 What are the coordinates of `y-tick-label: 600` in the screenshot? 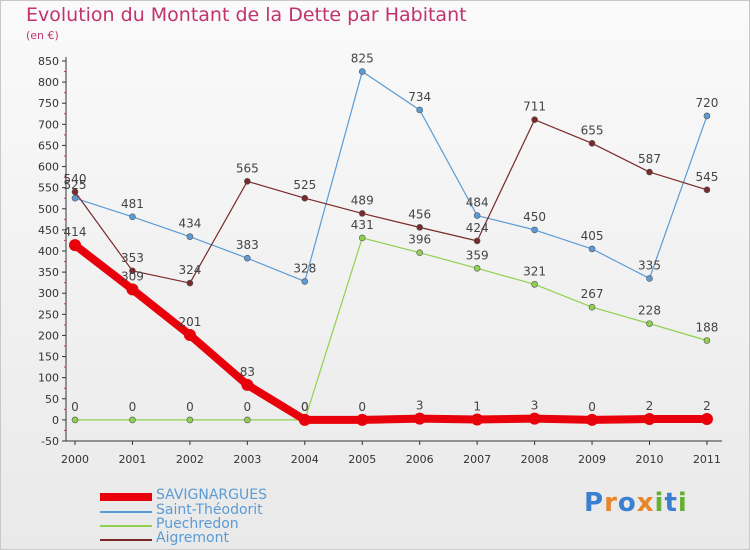 It's located at (48, 167).